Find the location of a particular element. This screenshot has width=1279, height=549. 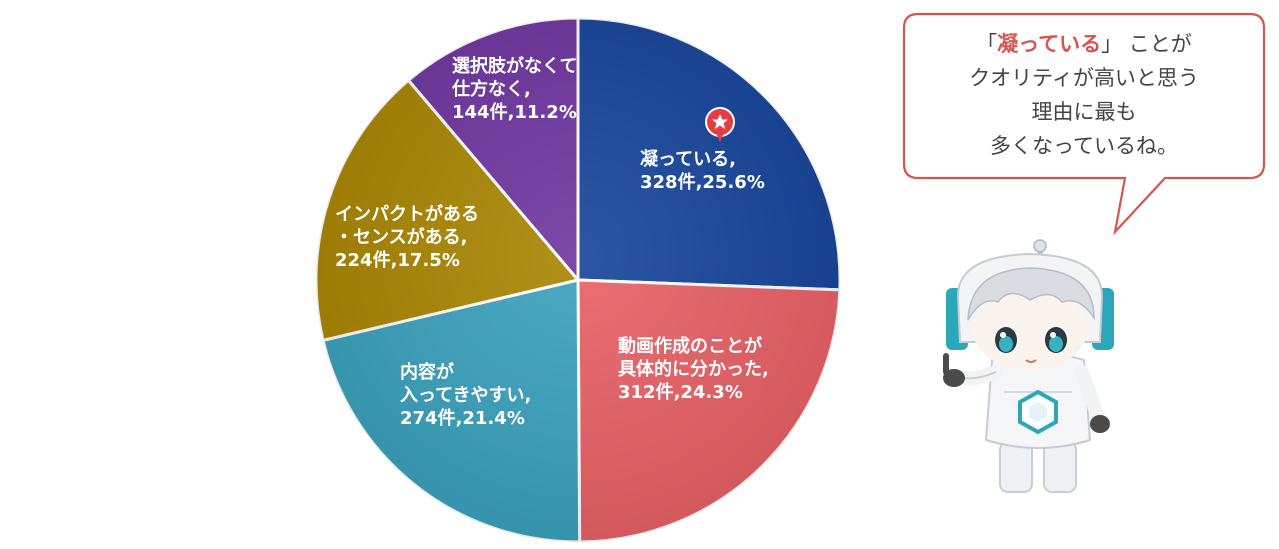

slice-label-line: 274件,21.4% is located at coordinates (462, 418).